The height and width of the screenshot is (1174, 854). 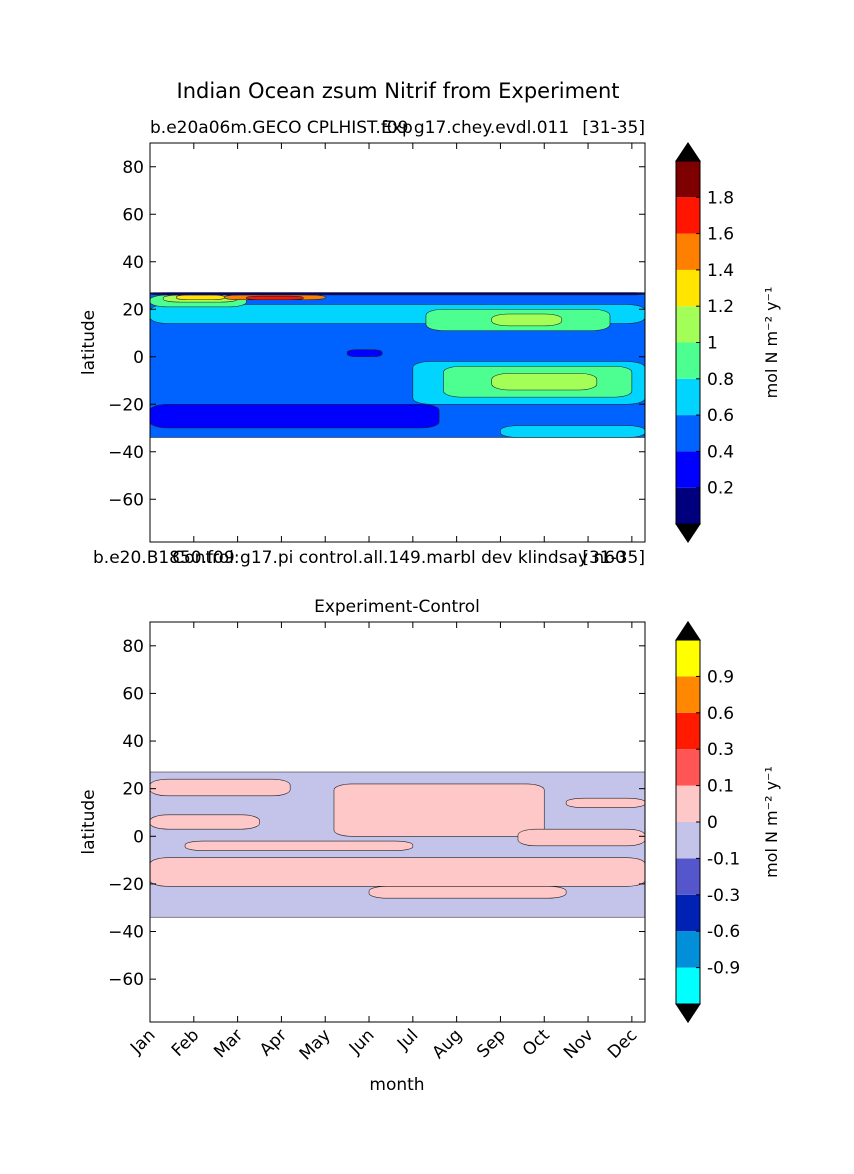 What do you see at coordinates (712, 344) in the screenshot?
I see `colorbar-tick-label: 1` at bounding box center [712, 344].